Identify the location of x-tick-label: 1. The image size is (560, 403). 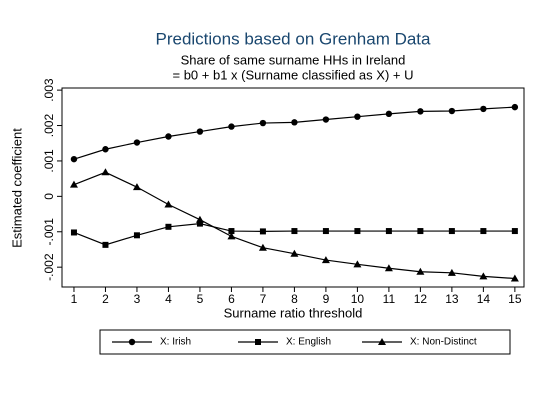
(74, 299).